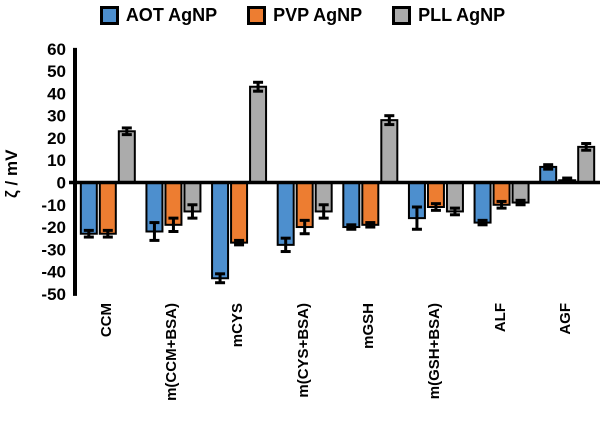 Image resolution: width=605 pixels, height=437 pixels. I want to click on x-label-m(GSH+BSA): m(GSH+BSA), so click(434, 351).